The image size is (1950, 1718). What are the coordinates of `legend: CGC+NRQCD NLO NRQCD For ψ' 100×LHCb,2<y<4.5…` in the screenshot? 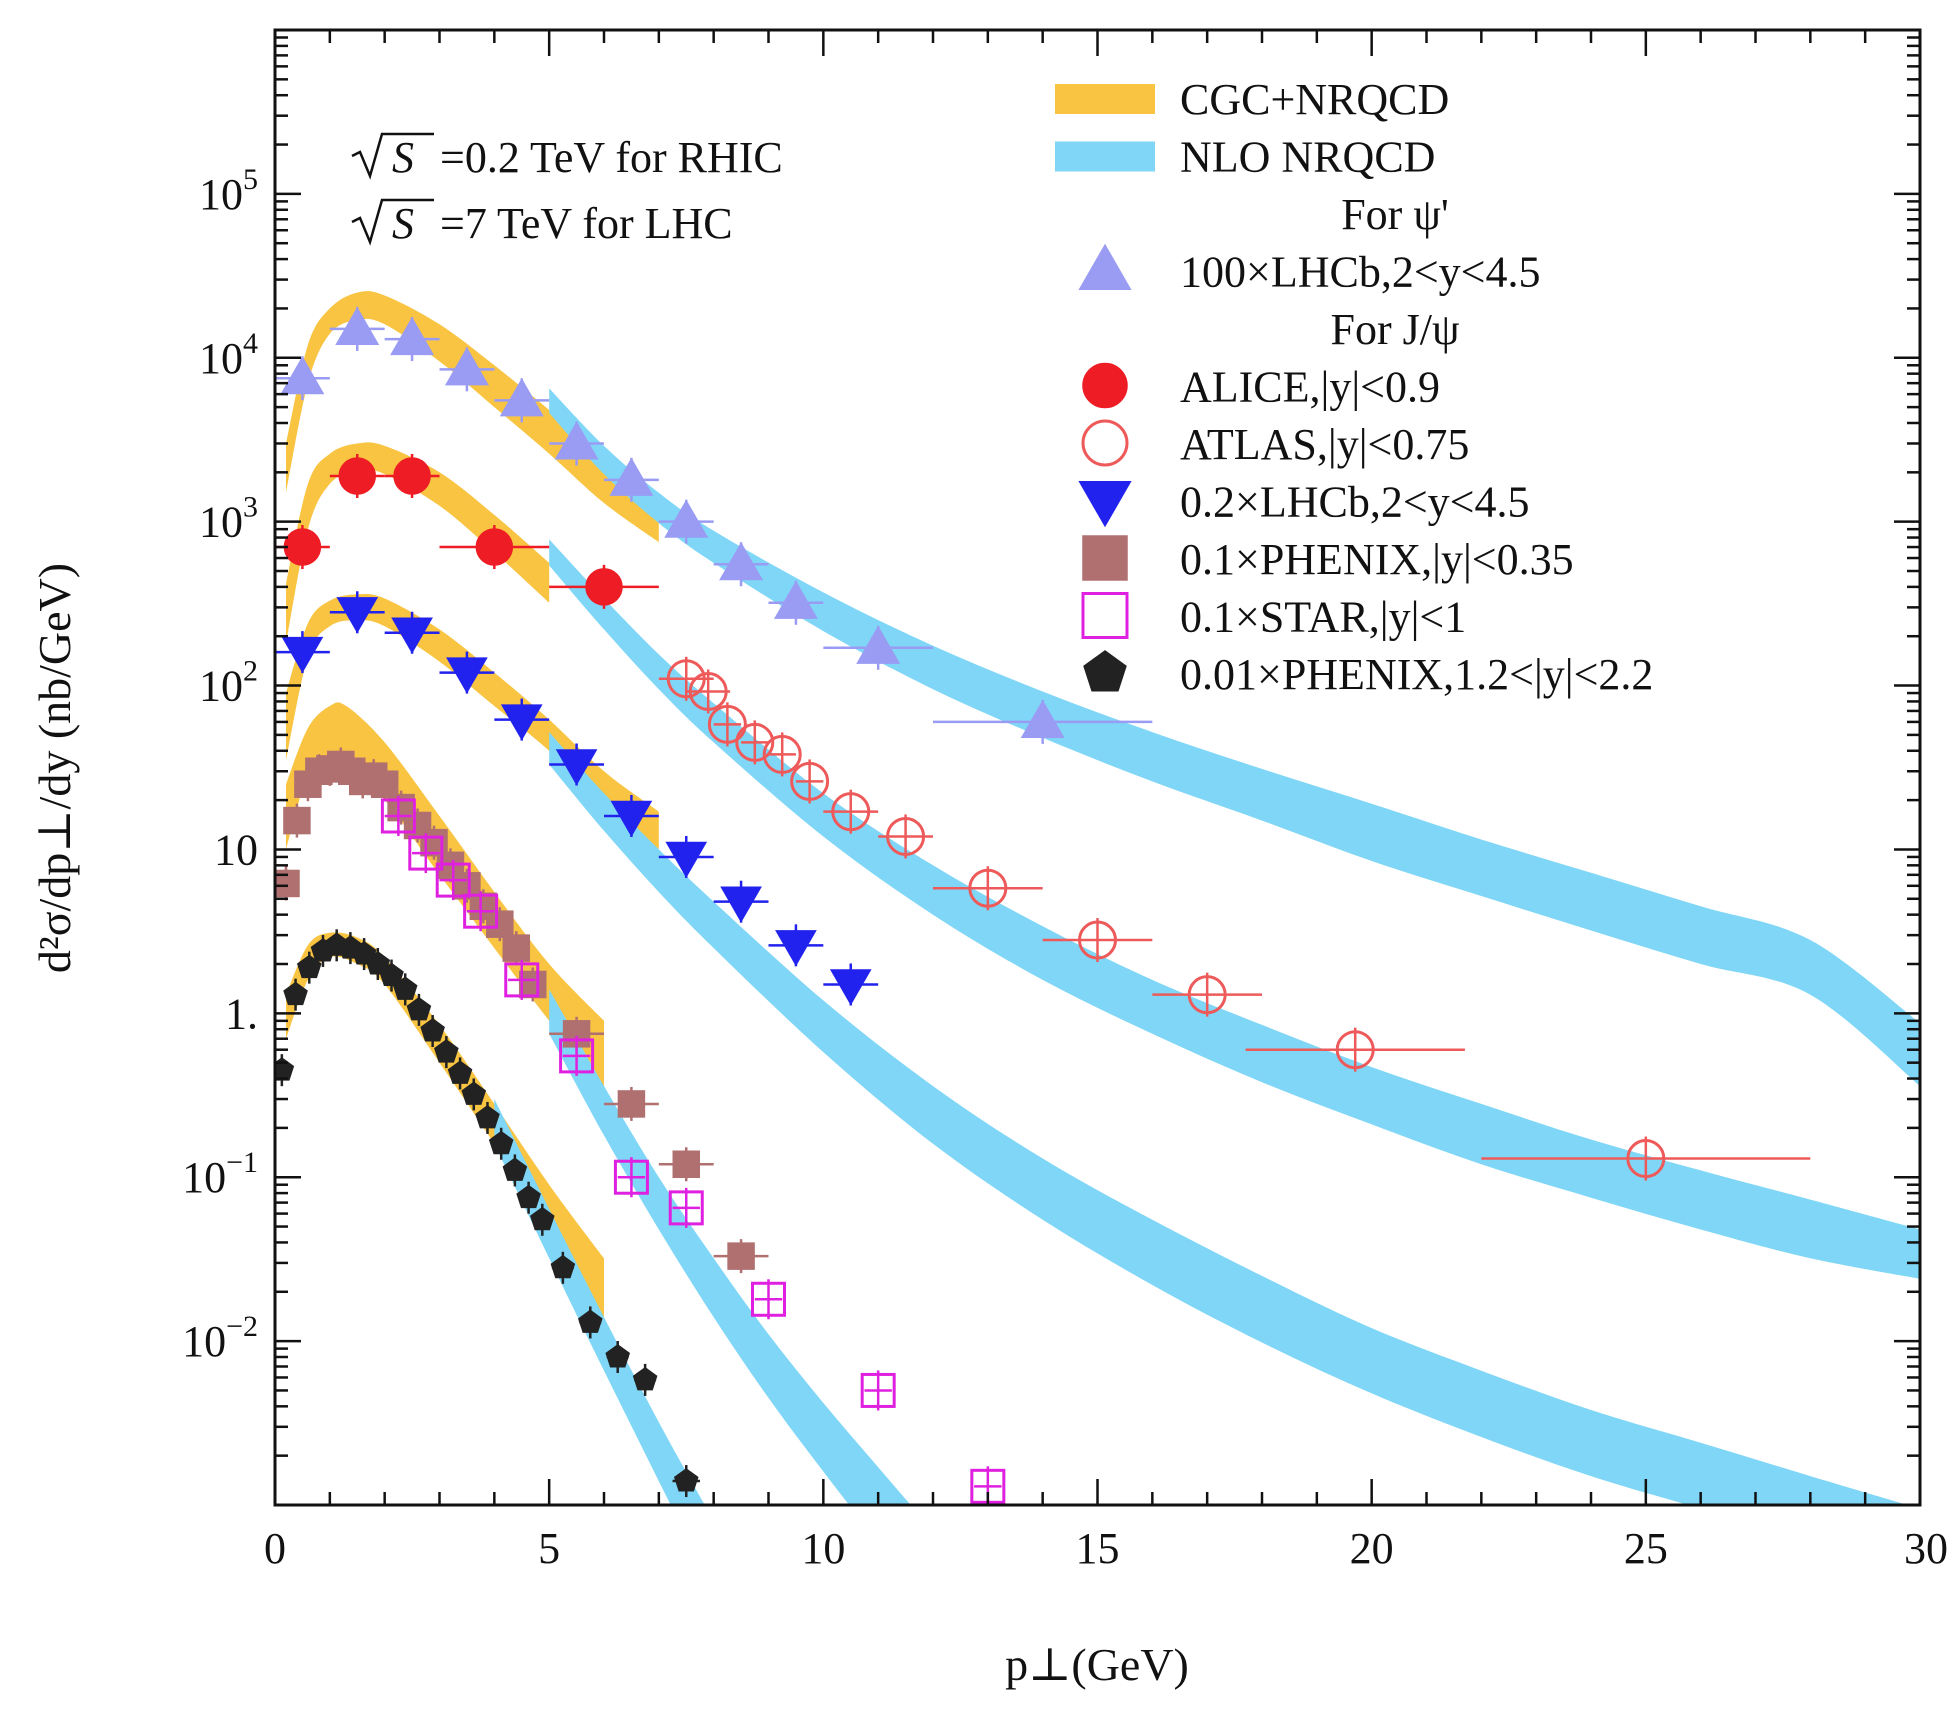 It's located at (1354, 387).